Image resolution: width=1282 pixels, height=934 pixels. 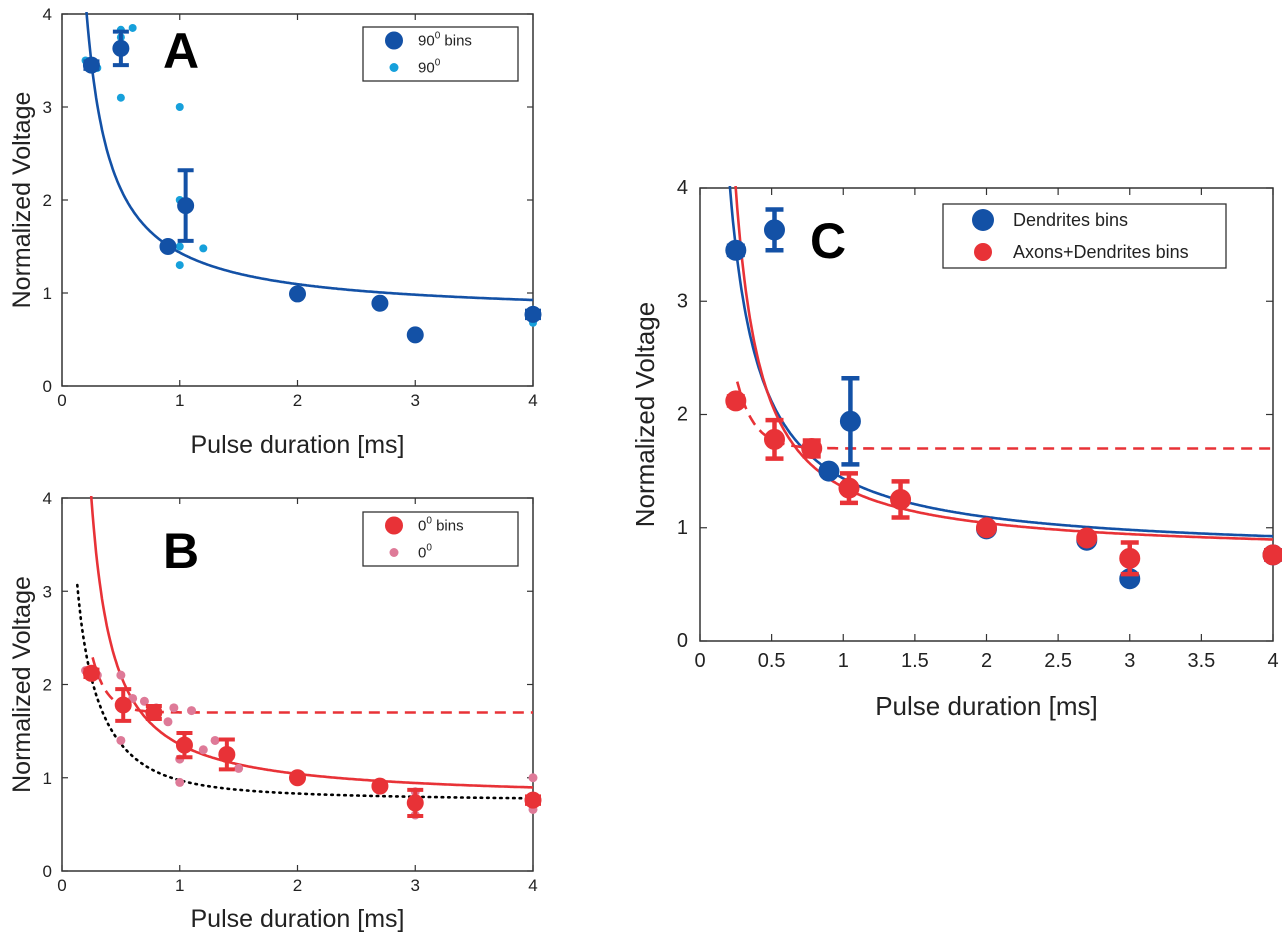 I want to click on fit-curve-dashed, so click(x=312, y=685).